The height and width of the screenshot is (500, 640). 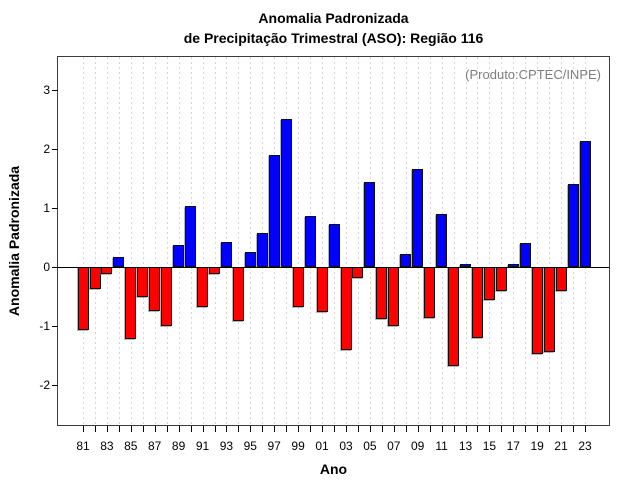 What do you see at coordinates (83, 446) in the screenshot?
I see `x-tick-label: 81` at bounding box center [83, 446].